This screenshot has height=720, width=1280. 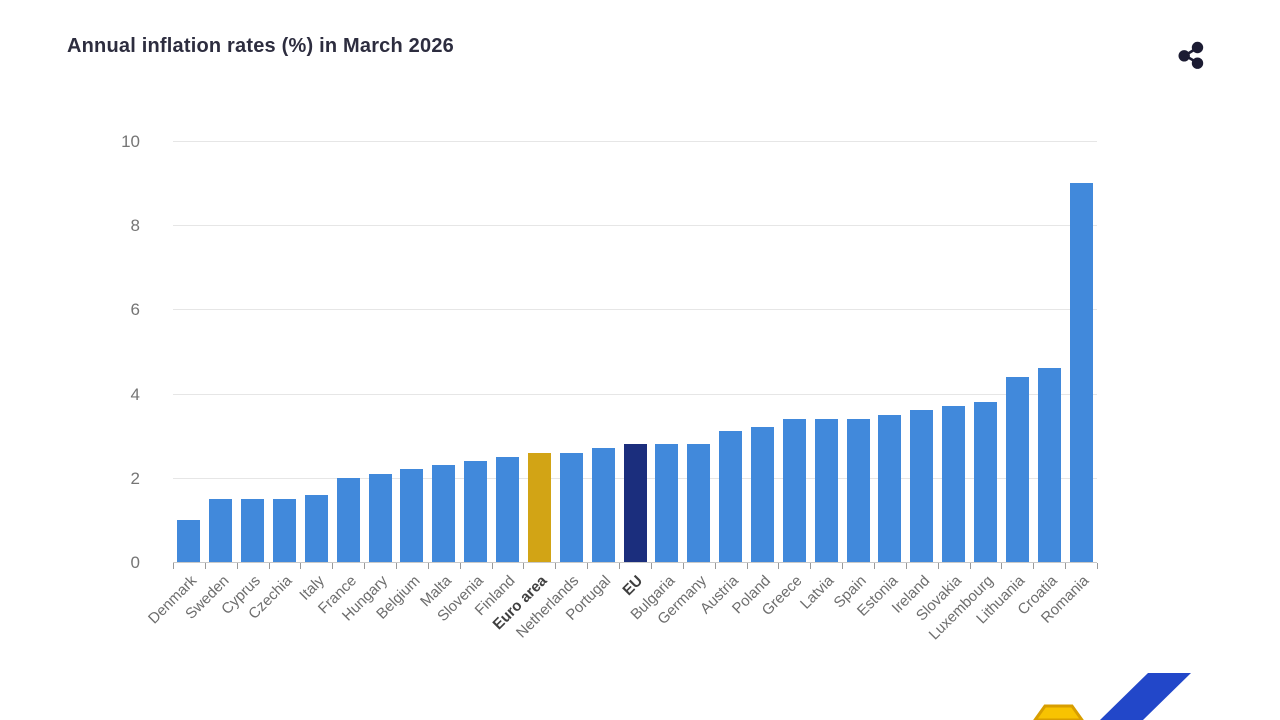 What do you see at coordinates (476, 511) in the screenshot?
I see `bar-slovenia` at bounding box center [476, 511].